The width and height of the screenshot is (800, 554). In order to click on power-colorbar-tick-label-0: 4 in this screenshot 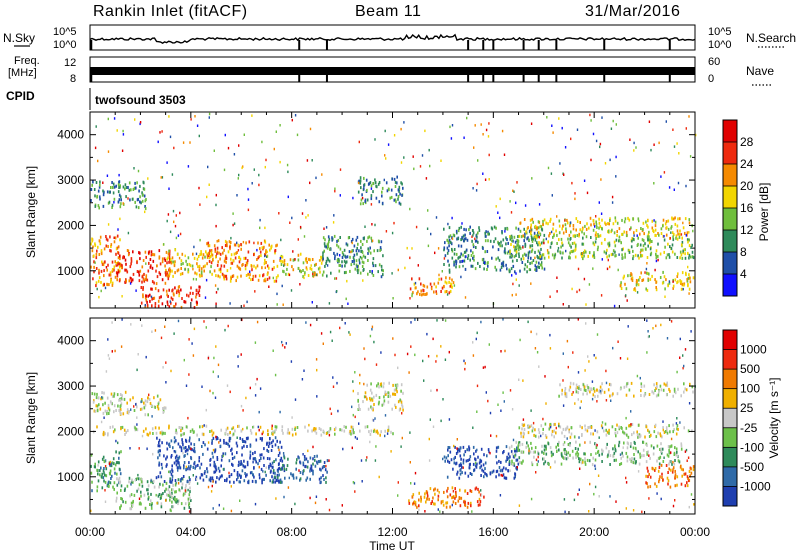, I will do `click(743, 274)`.